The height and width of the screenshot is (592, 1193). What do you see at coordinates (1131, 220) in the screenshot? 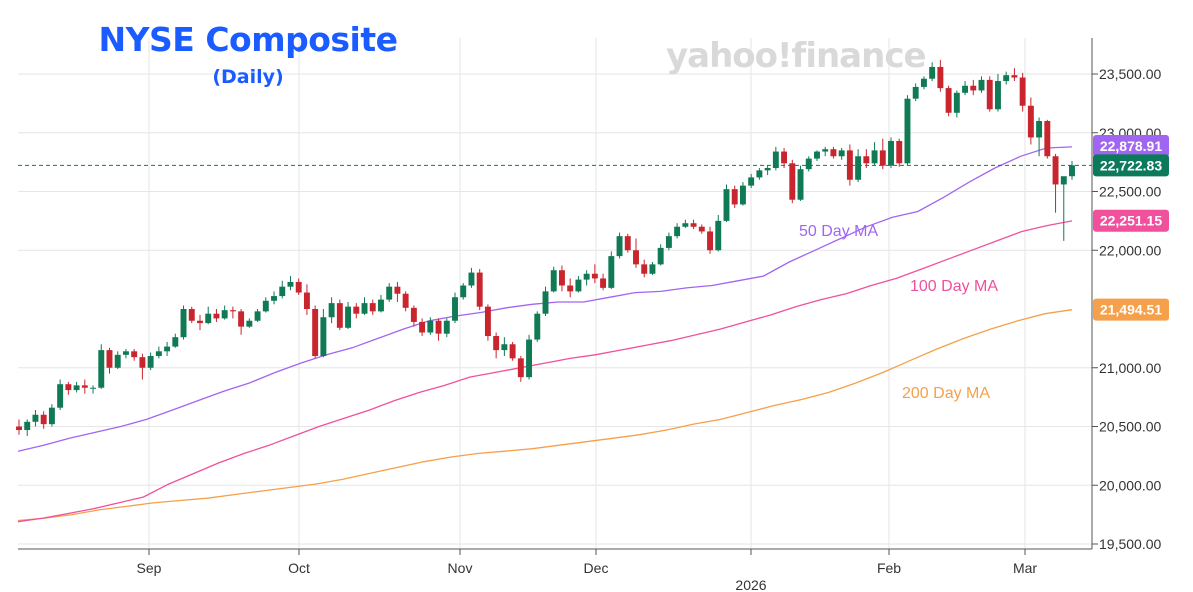
I see `ma100-badge-bg` at bounding box center [1131, 220].